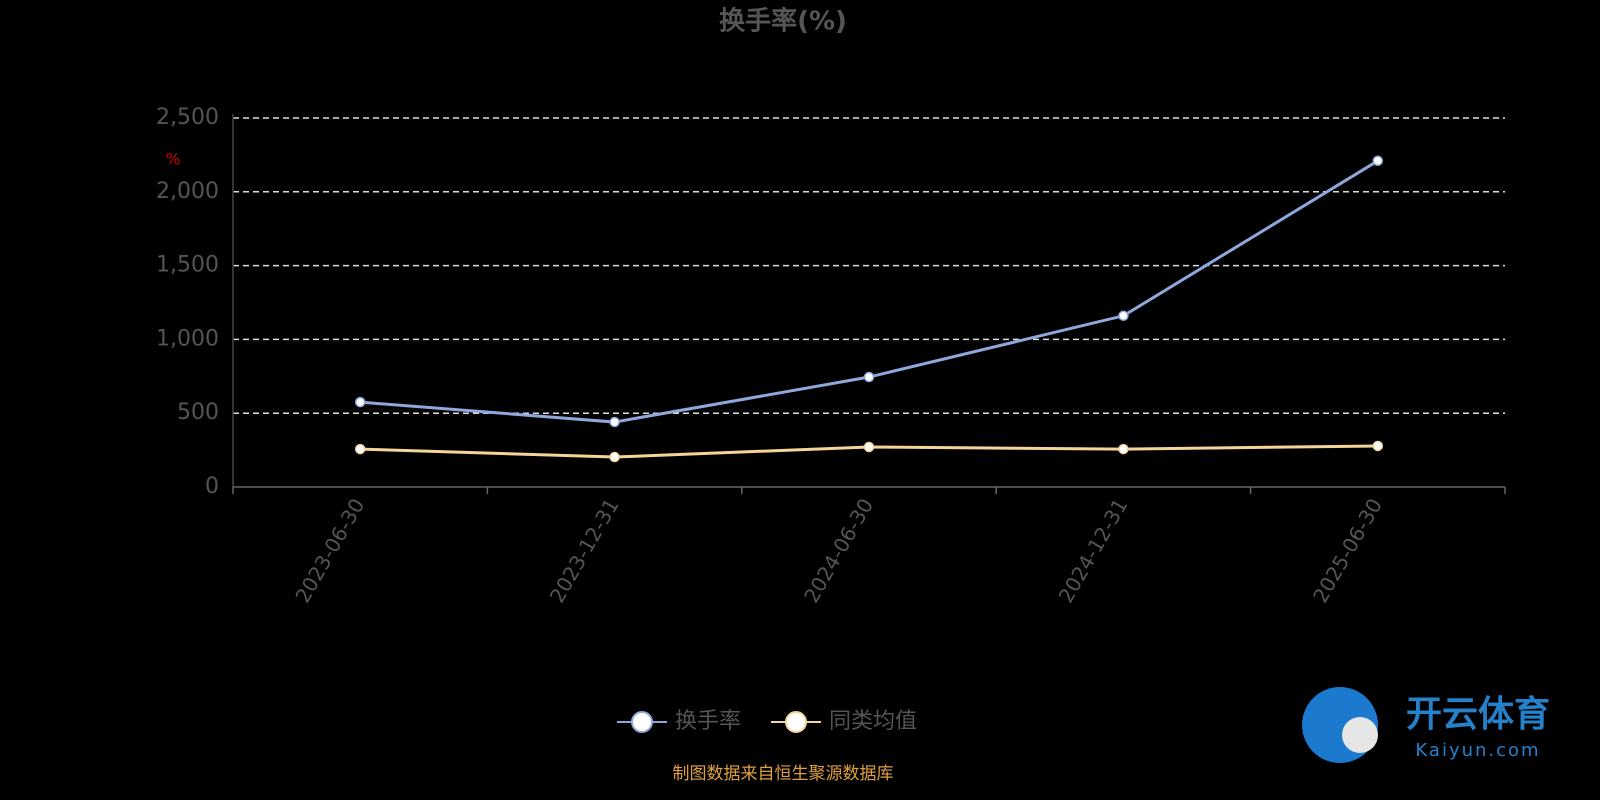 The width and height of the screenshot is (1600, 800). I want to click on y-tick-label: 2,500, so click(187, 117).